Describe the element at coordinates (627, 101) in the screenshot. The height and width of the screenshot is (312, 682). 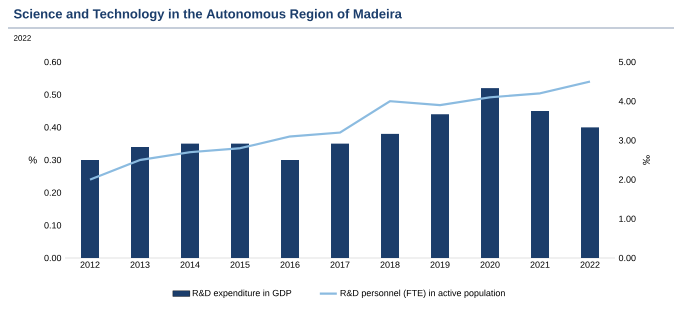
I see `y2-tick-label: 4.00` at that location.